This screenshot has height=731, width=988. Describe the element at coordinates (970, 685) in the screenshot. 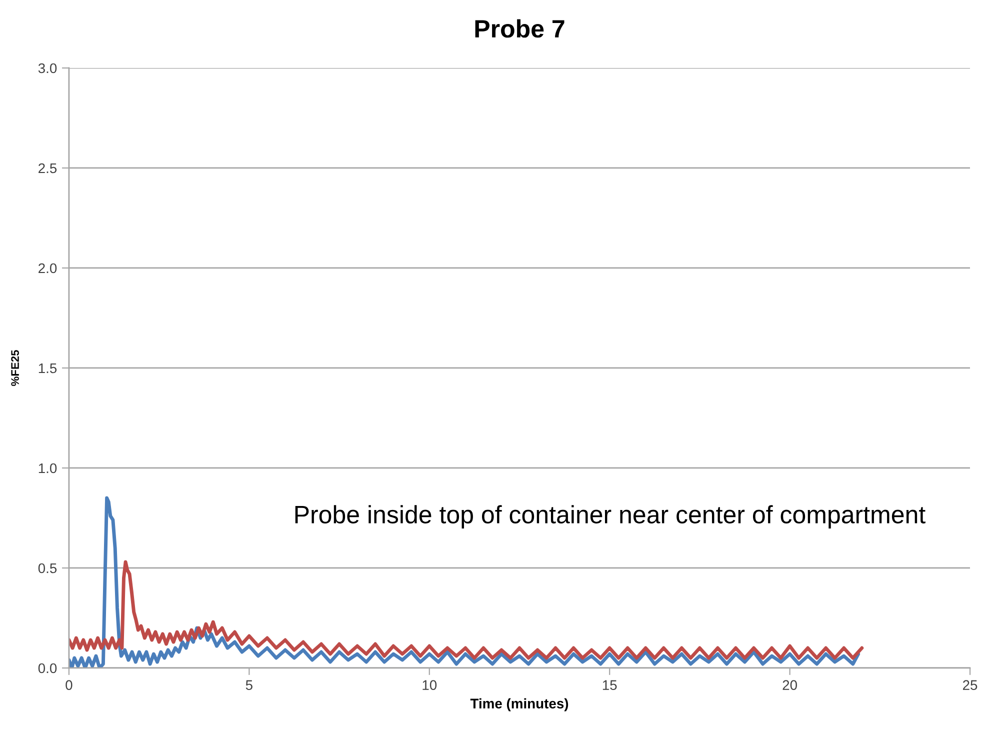

I see `x-tick-label: 25` at that location.